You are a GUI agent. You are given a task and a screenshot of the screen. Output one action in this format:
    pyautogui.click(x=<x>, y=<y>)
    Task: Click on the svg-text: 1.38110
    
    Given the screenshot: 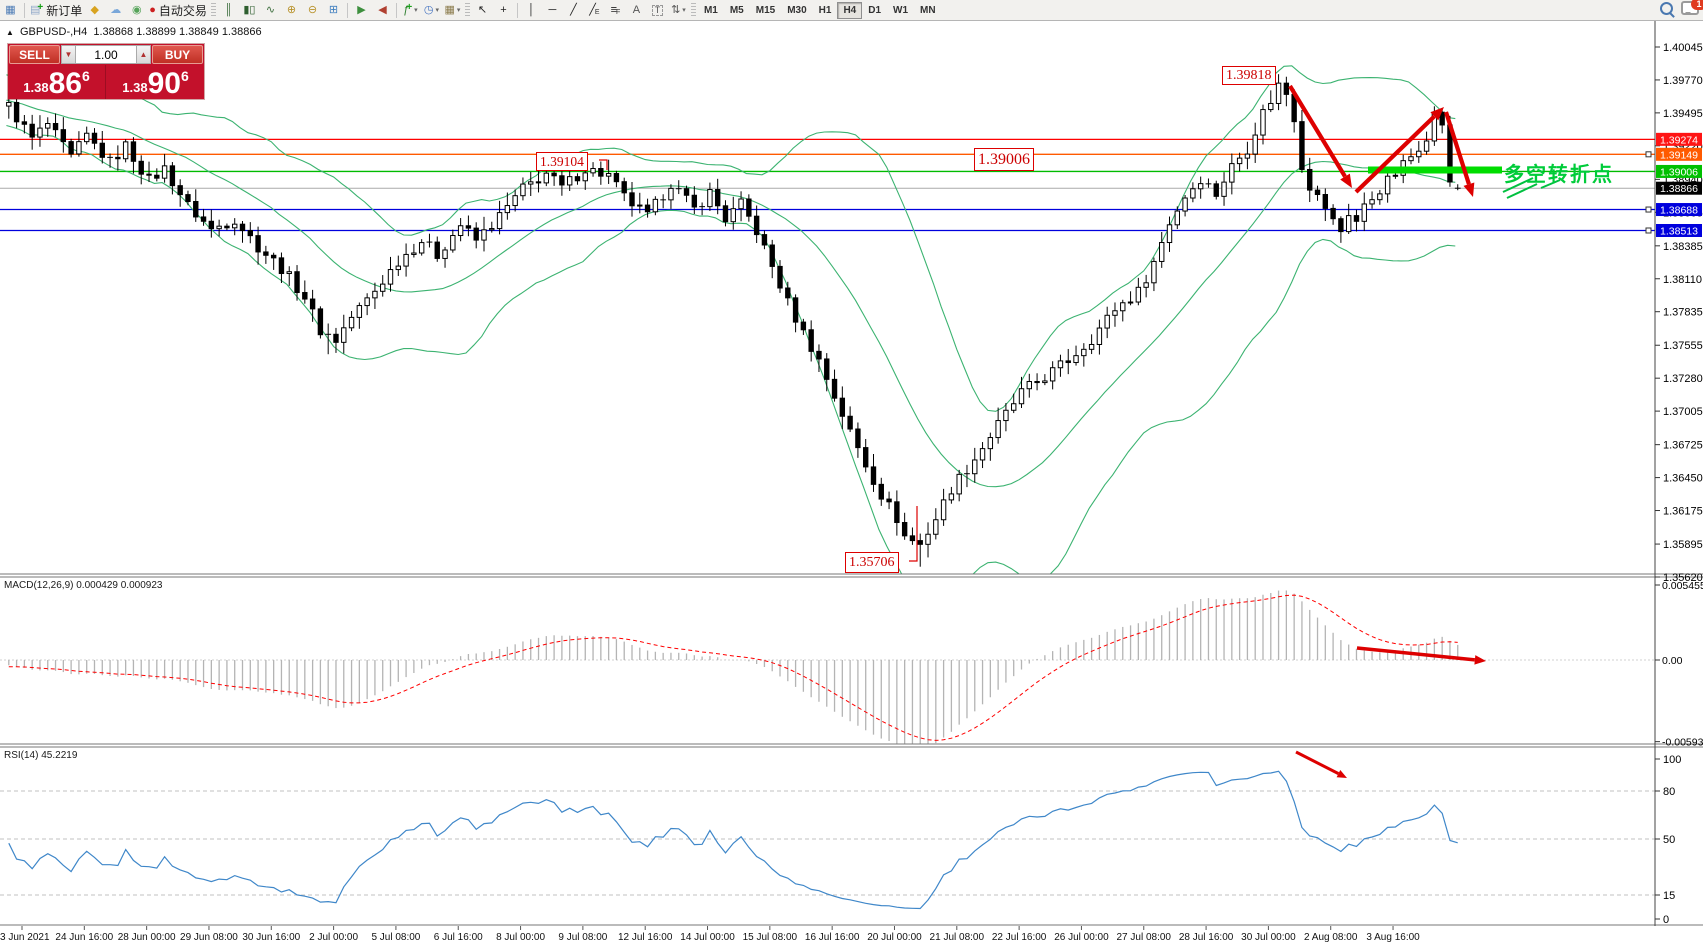 What is the action you would take?
    pyautogui.click(x=1682, y=280)
    